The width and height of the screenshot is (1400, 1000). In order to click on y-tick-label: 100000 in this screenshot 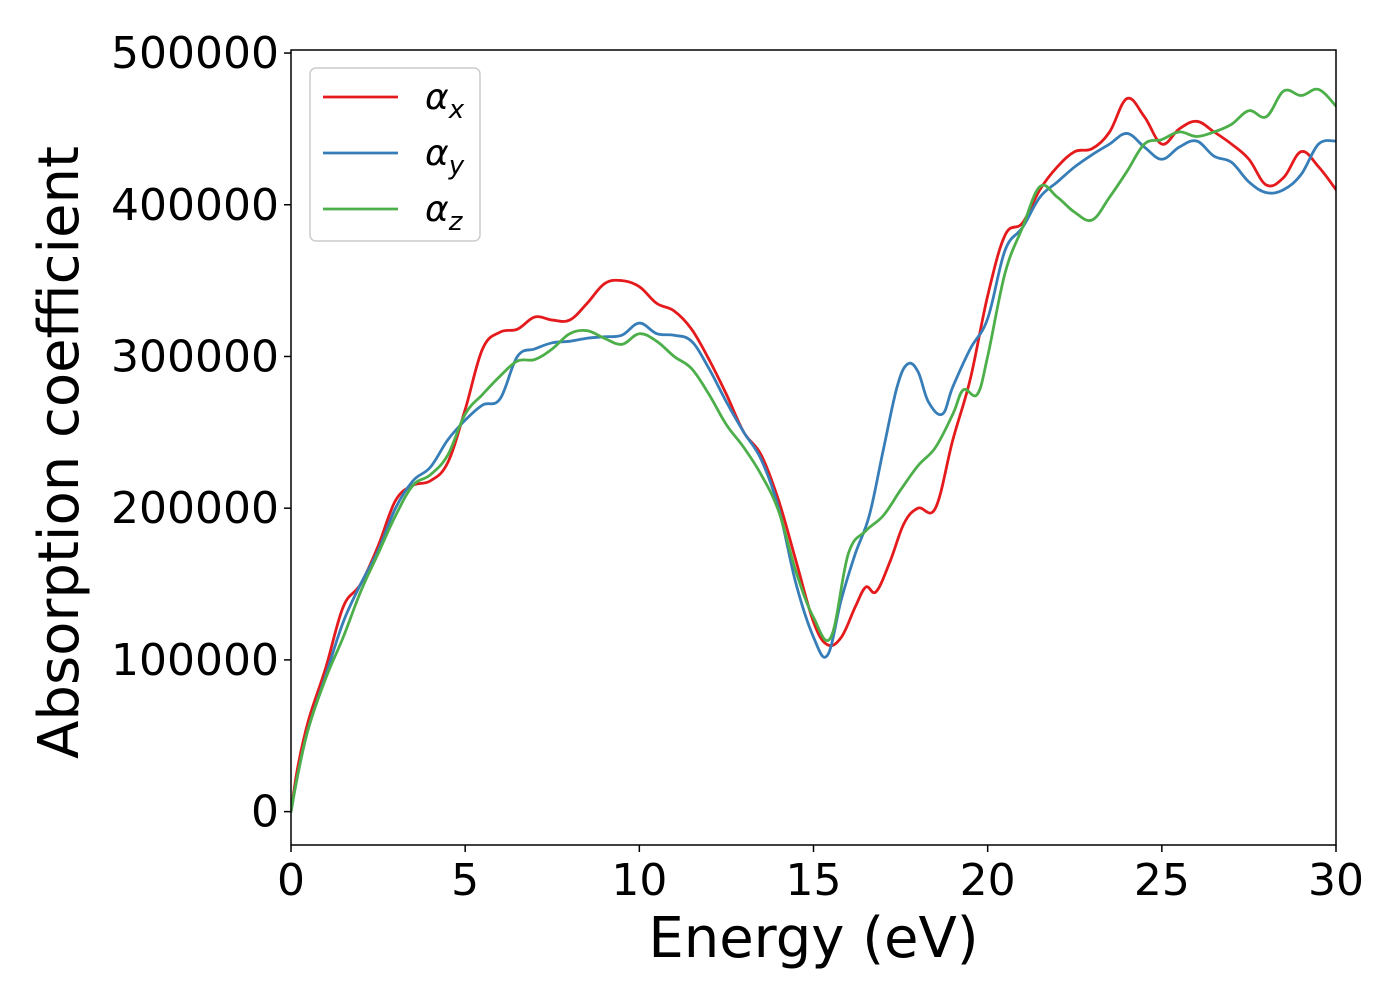, I will do `click(195, 660)`.